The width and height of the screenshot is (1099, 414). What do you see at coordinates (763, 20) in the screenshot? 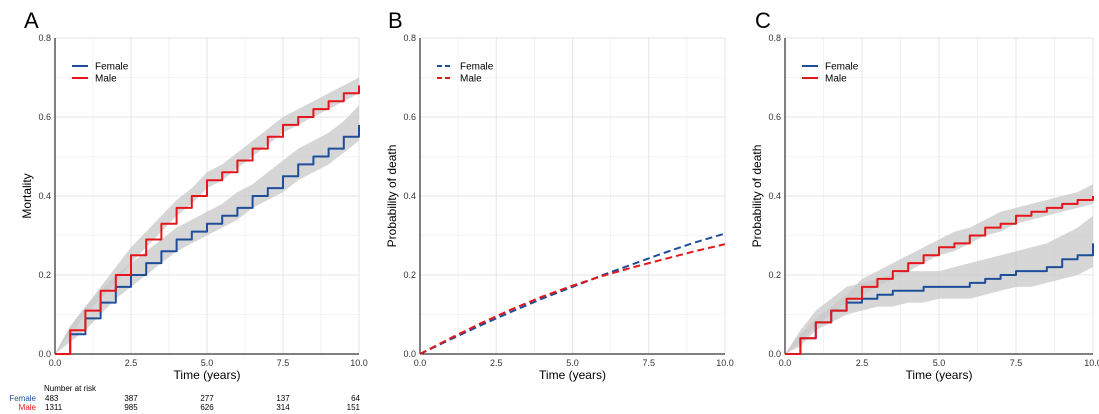
I see `panel-letter: C` at bounding box center [763, 20].